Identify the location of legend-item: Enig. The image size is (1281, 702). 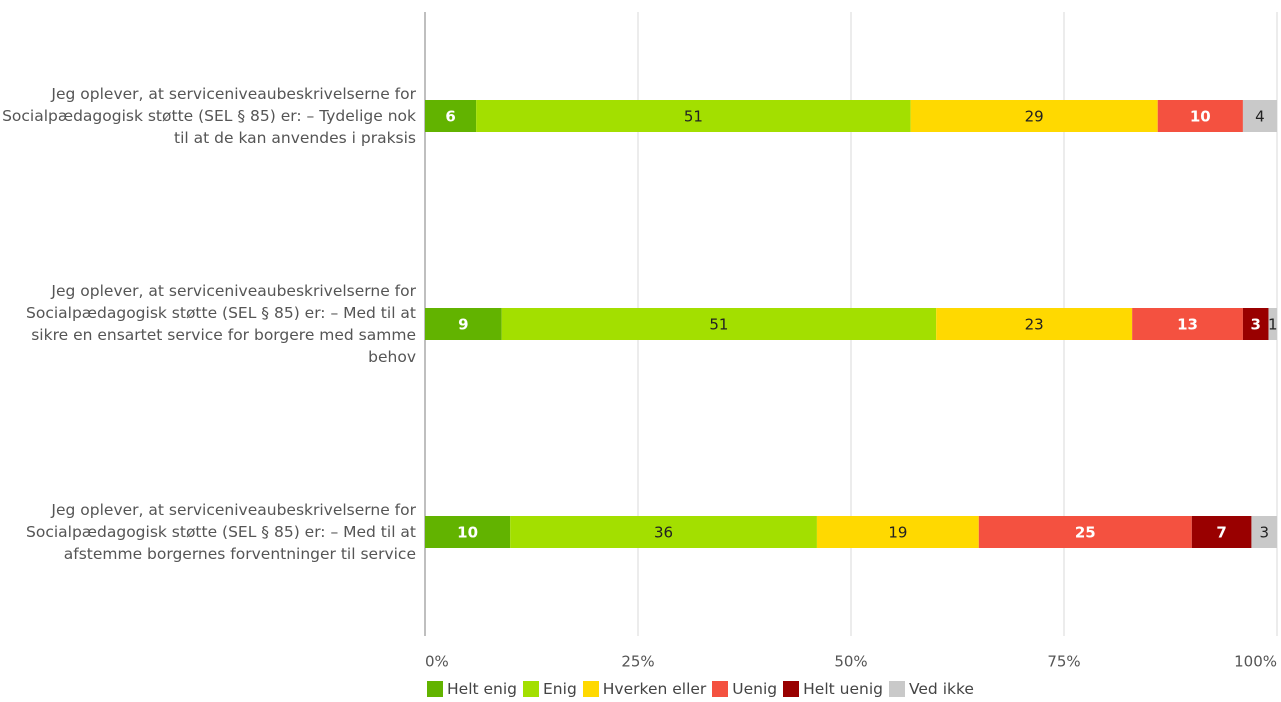
(550, 689).